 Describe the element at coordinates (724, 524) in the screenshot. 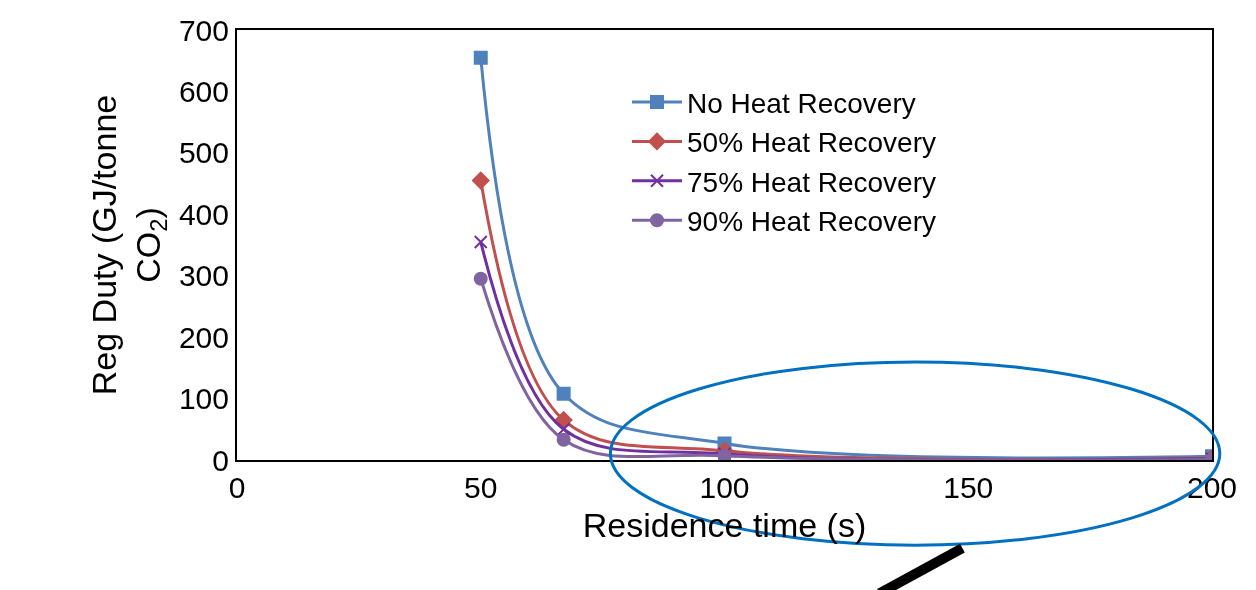

I see `x-axis-title: Residence time (s)` at that location.